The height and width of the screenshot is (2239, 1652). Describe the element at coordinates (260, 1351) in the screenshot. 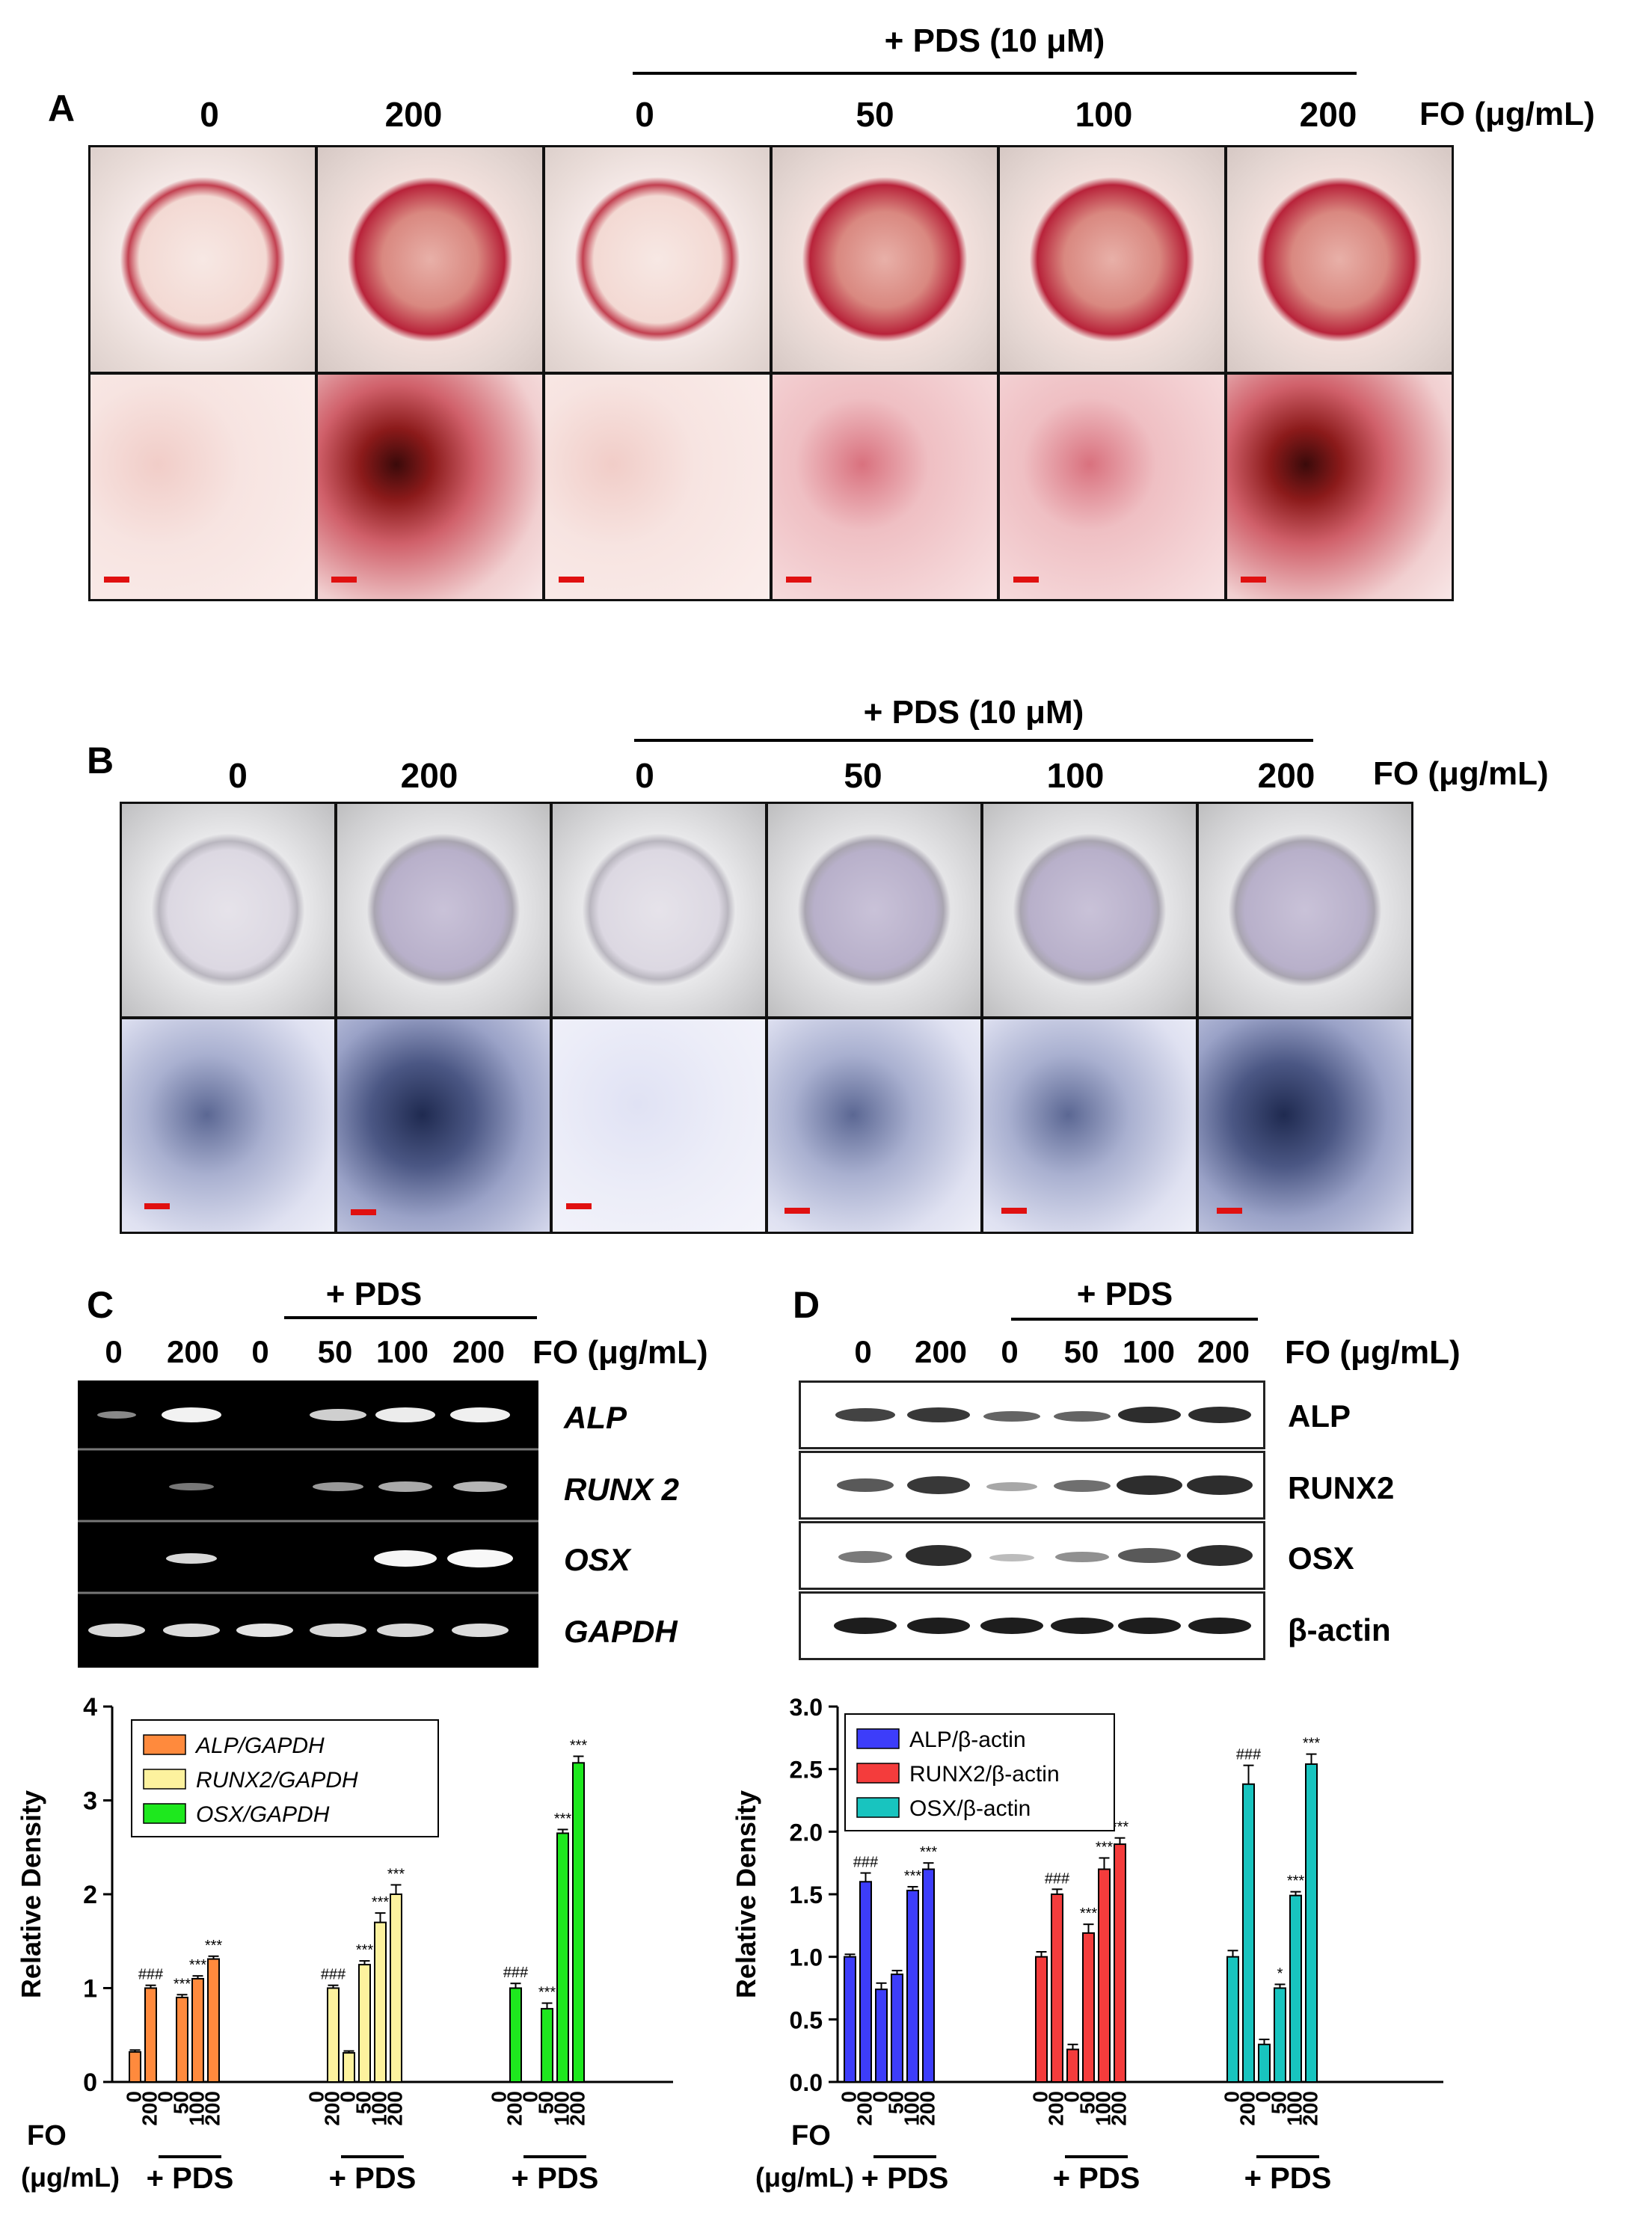

I see `panel-c-lane-2: 0` at that location.